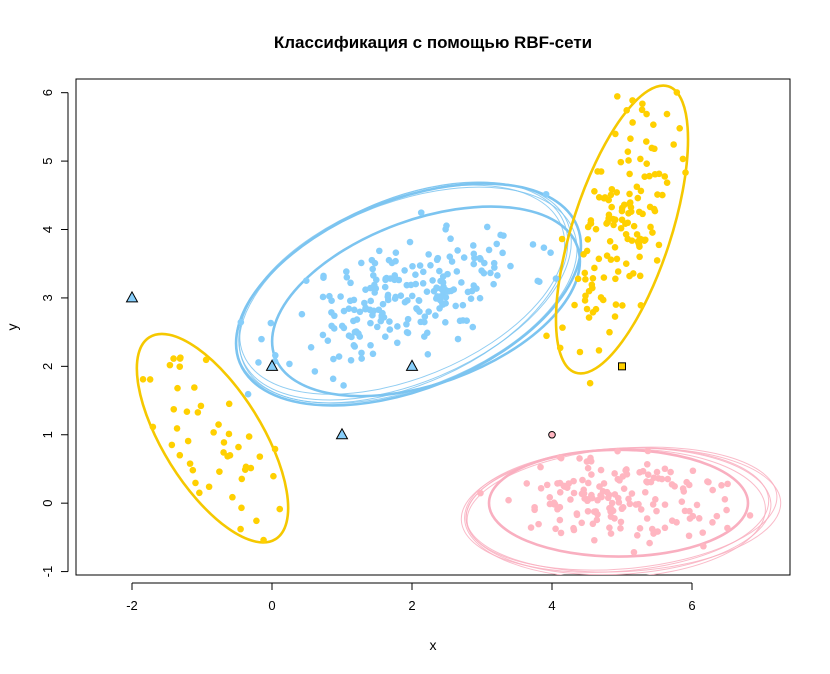 The image size is (830, 674). I want to click on cluster-0-ellipse, so click(402, 289).